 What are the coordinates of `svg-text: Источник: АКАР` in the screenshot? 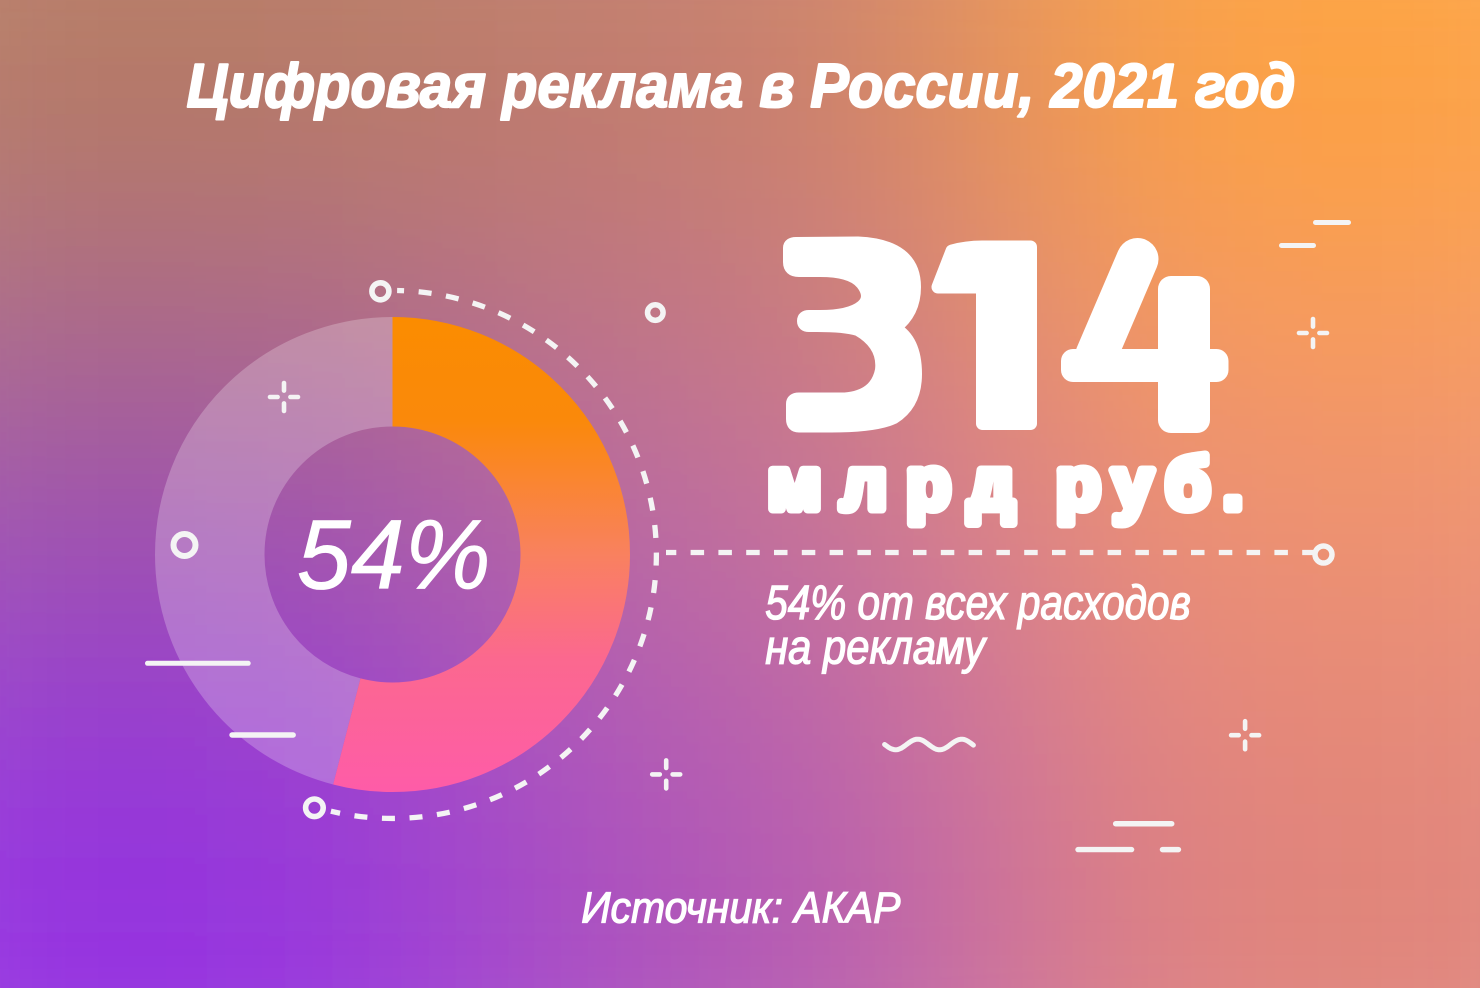 It's located at (740, 907).